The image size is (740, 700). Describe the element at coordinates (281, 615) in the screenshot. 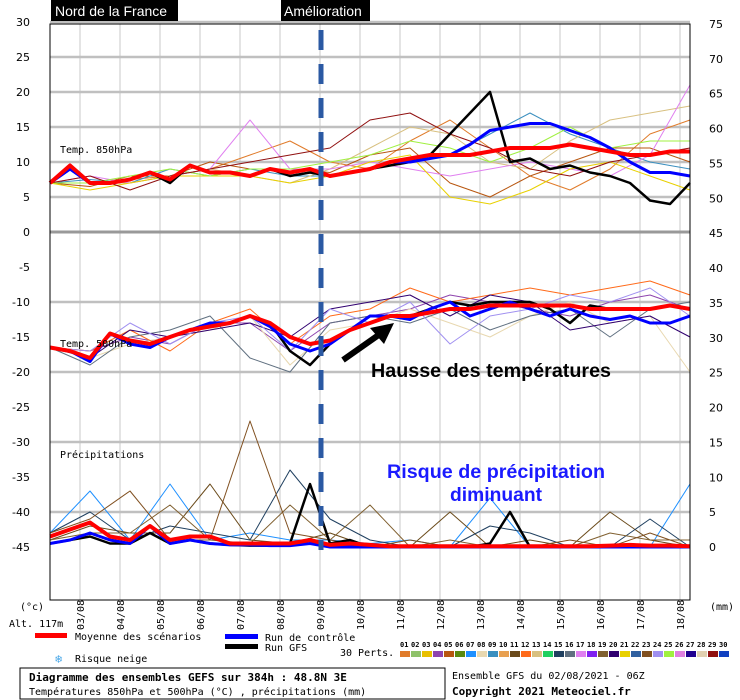

I see `x-tick-label: 08/08` at that location.